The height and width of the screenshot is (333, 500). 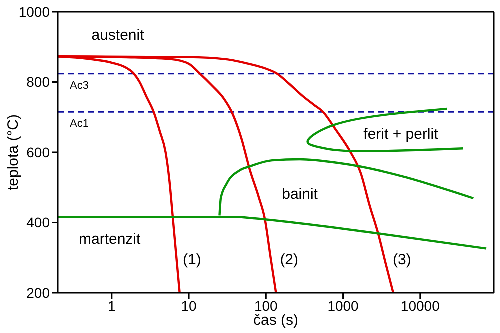 What do you see at coordinates (276, 320) in the screenshot?
I see `x-axis-title: čas (s)` at bounding box center [276, 320].